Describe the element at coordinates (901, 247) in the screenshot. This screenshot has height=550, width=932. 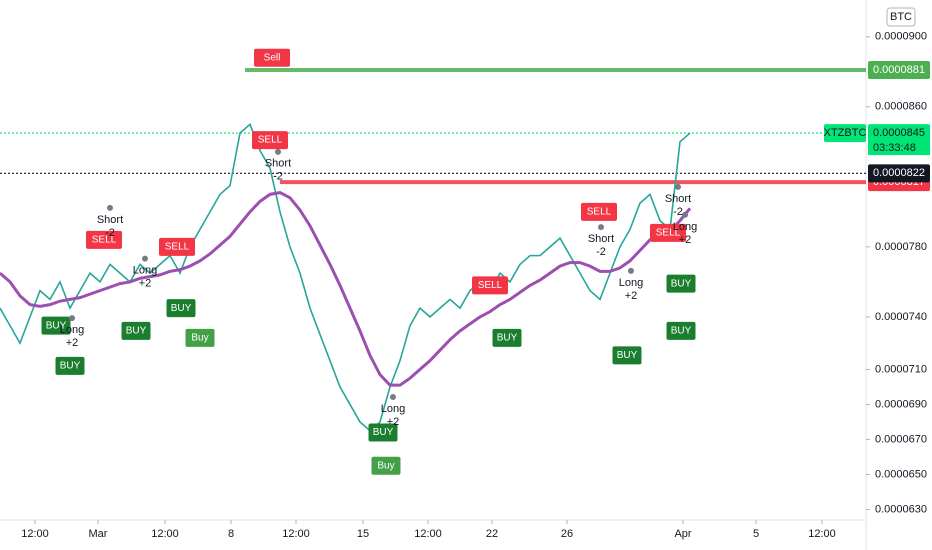
I see `y-tick-label: 0.0000780` at that location.